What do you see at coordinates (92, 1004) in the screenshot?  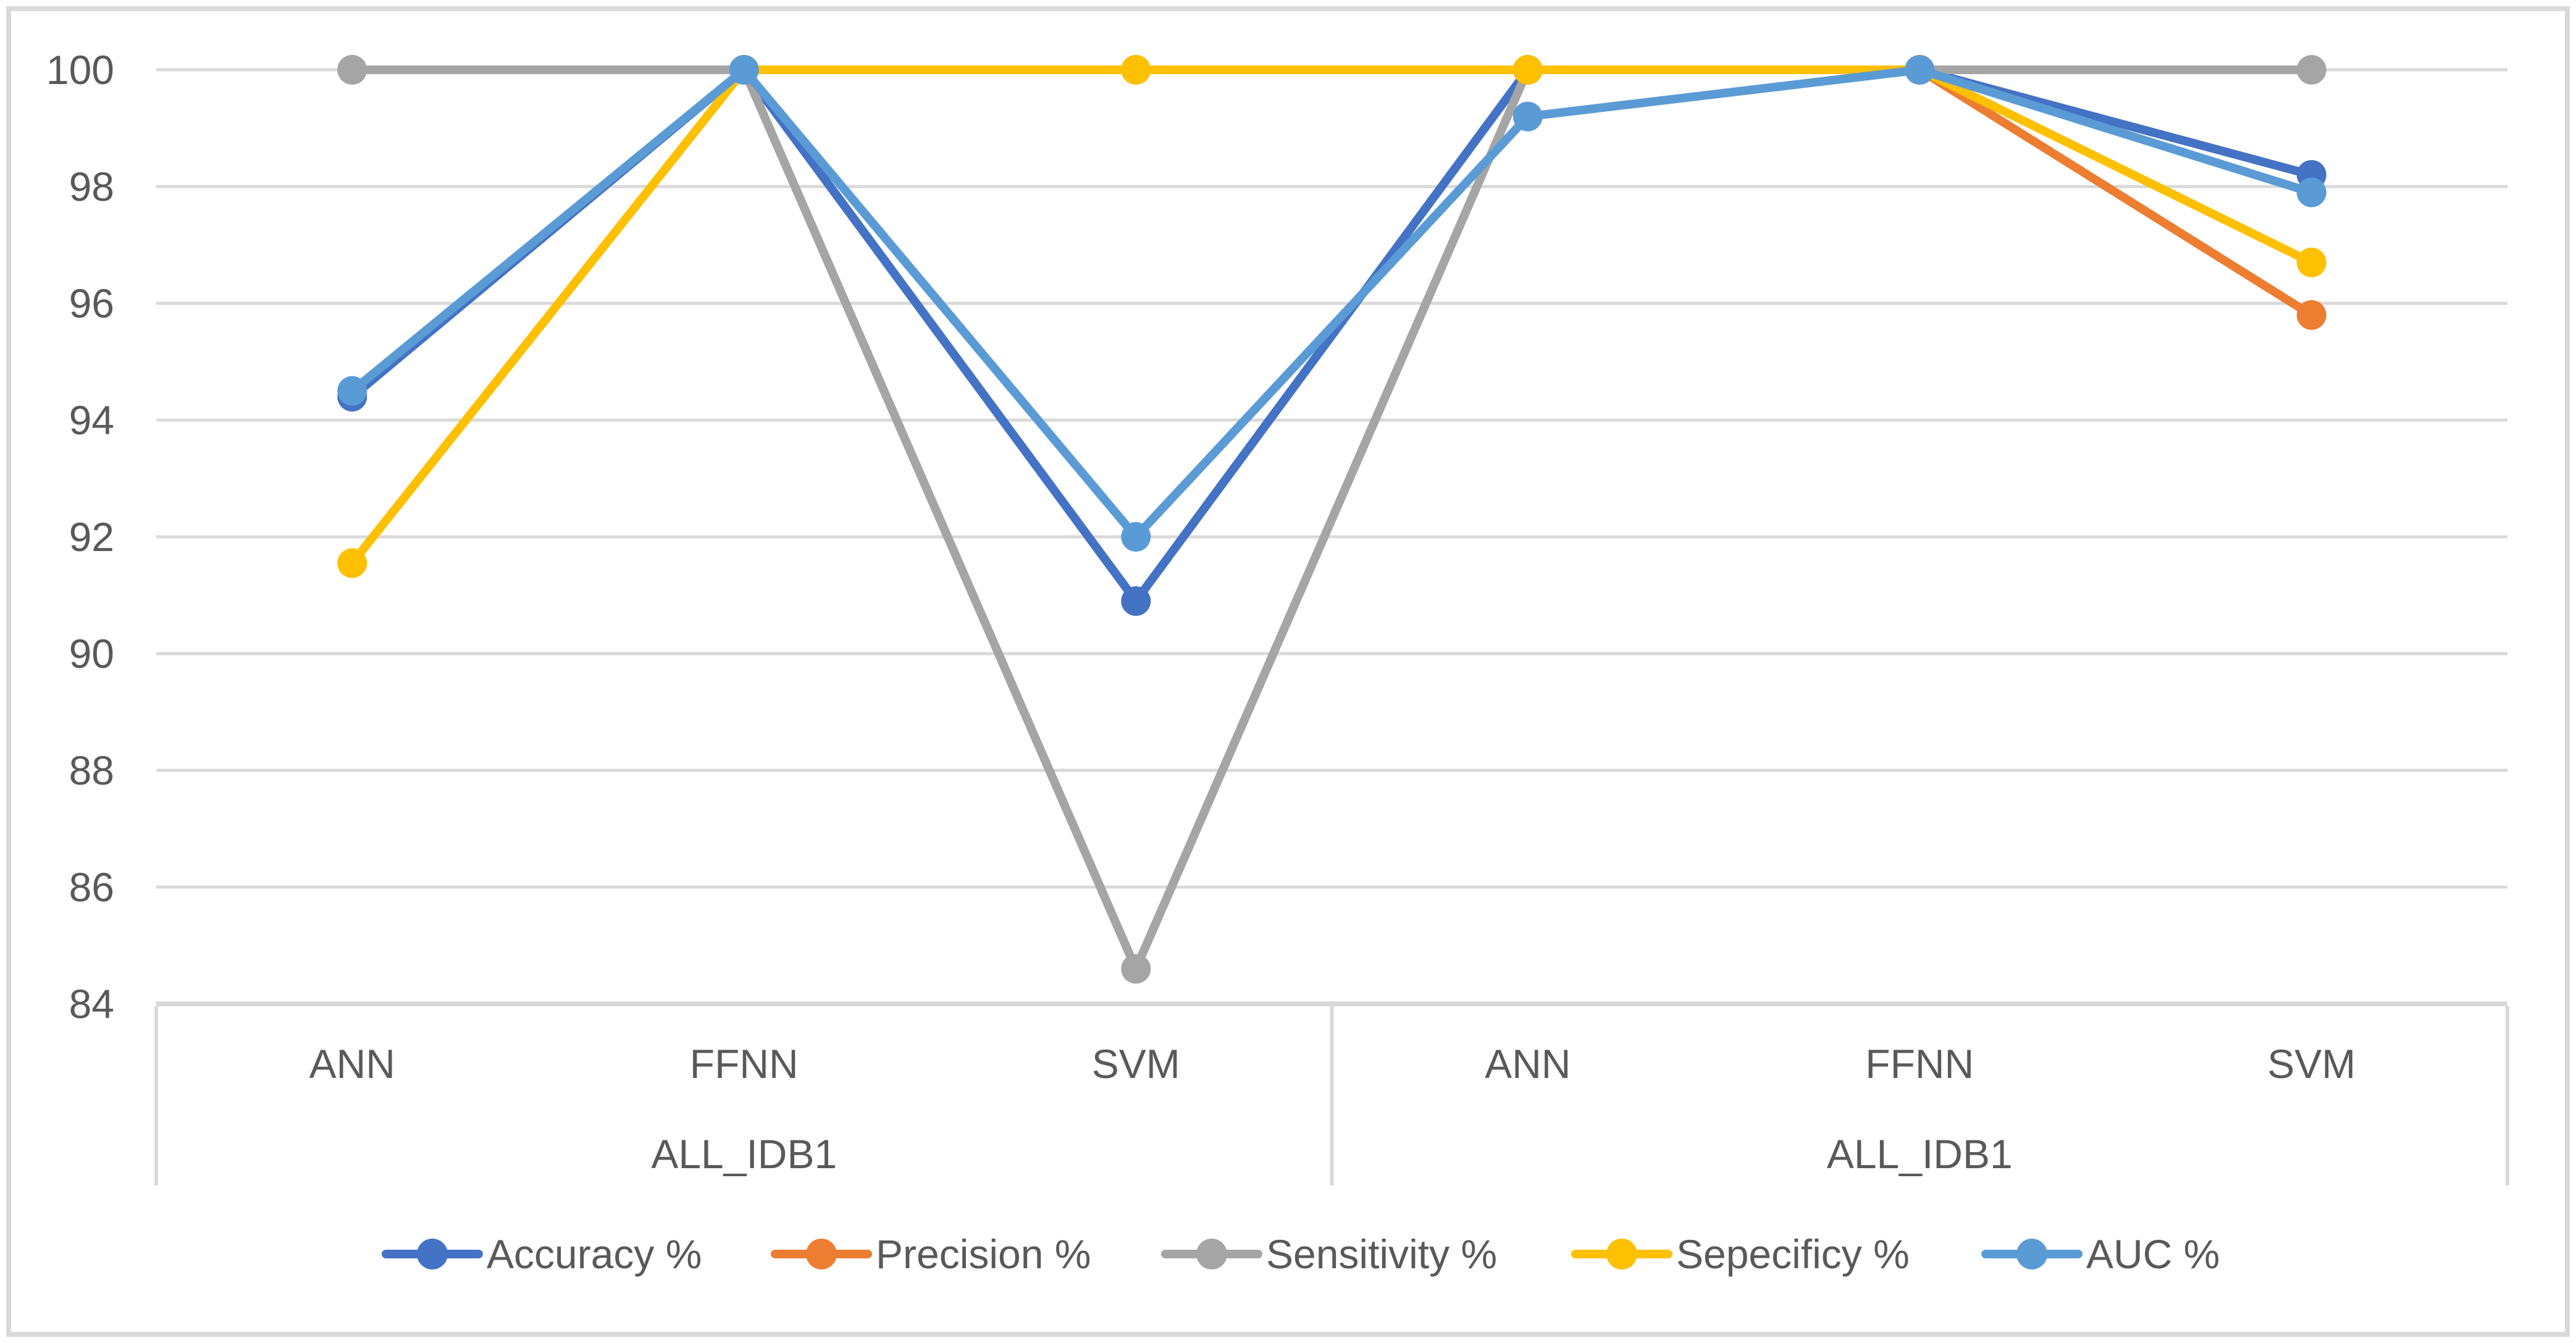 I see `y-tick-label: 84` at bounding box center [92, 1004].